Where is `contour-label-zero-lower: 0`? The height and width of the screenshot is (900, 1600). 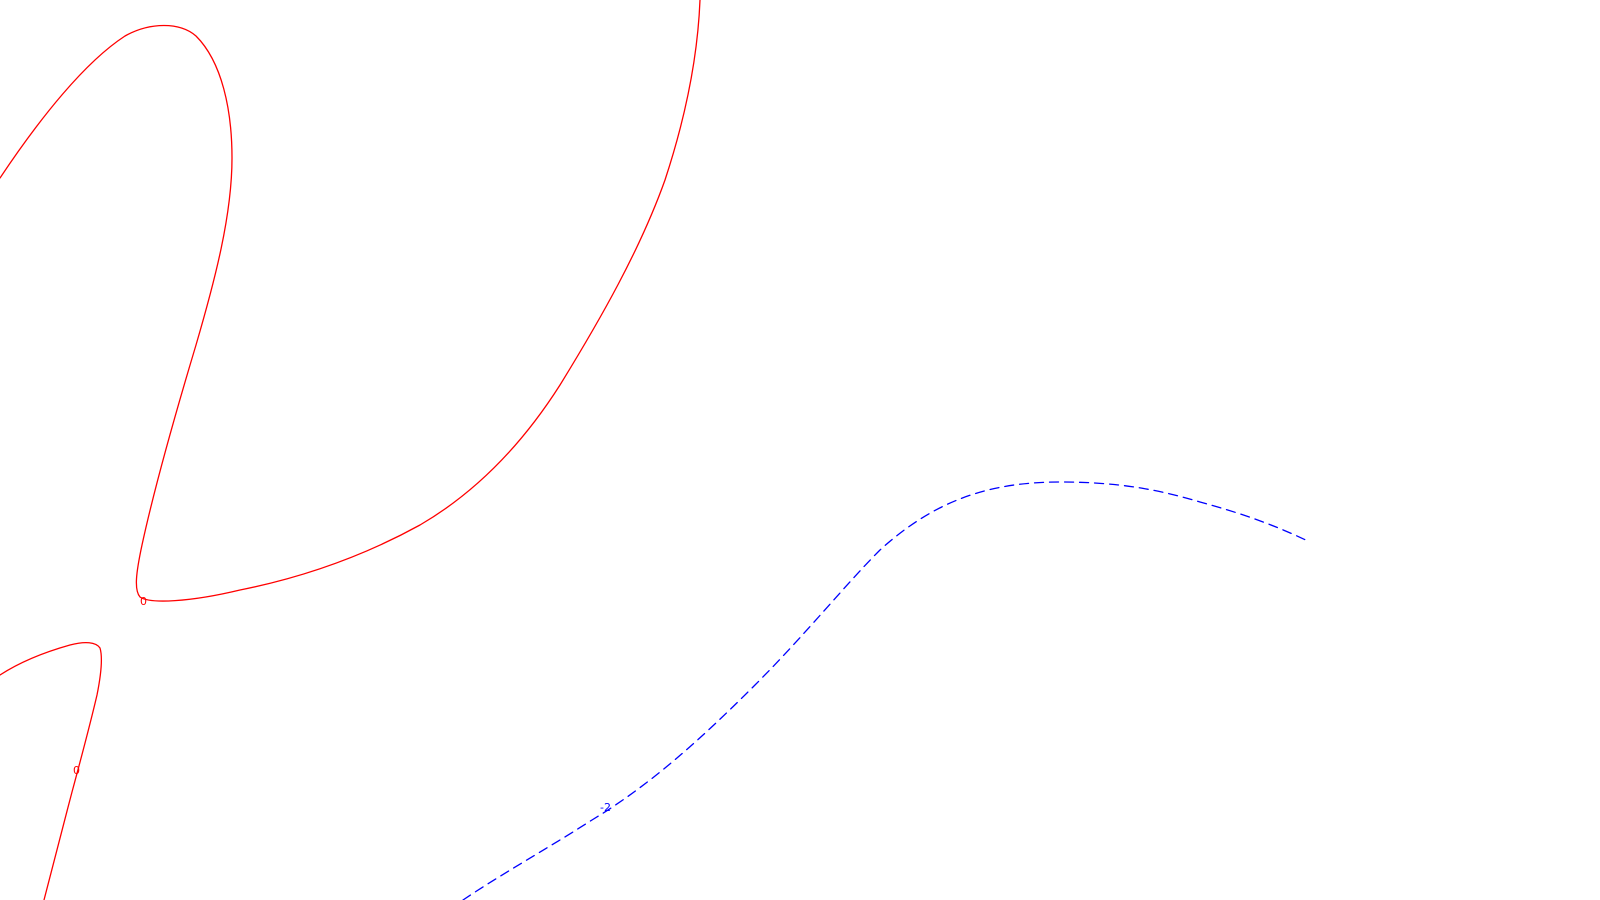 contour-label-zero-lower: 0 is located at coordinates (76, 770).